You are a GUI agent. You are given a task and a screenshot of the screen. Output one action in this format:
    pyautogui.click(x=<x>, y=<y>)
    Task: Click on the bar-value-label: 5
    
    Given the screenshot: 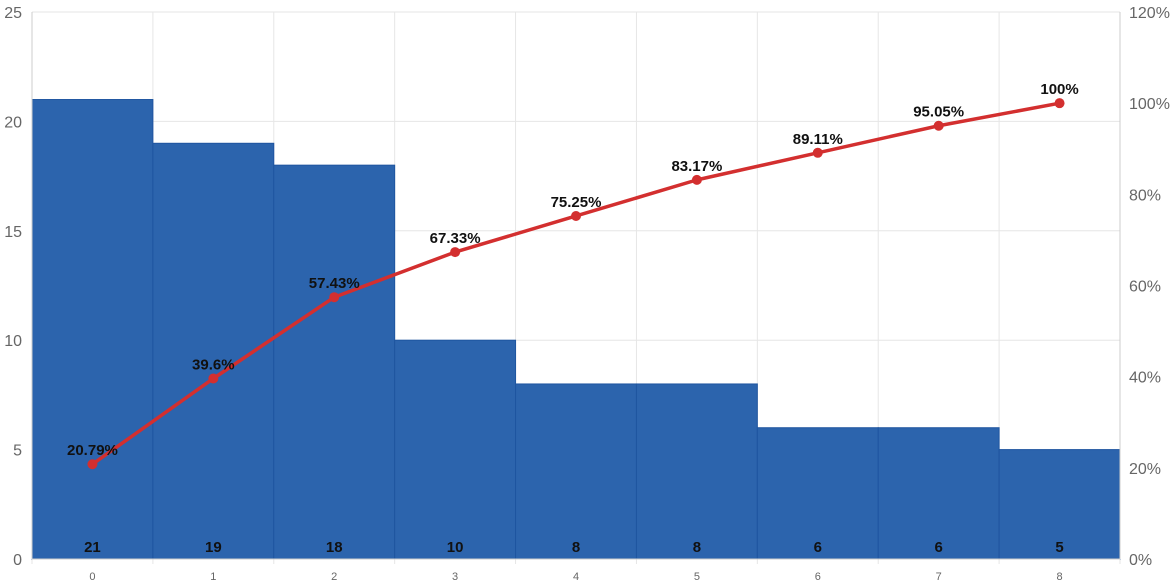 What is the action you would take?
    pyautogui.click(x=1059, y=547)
    